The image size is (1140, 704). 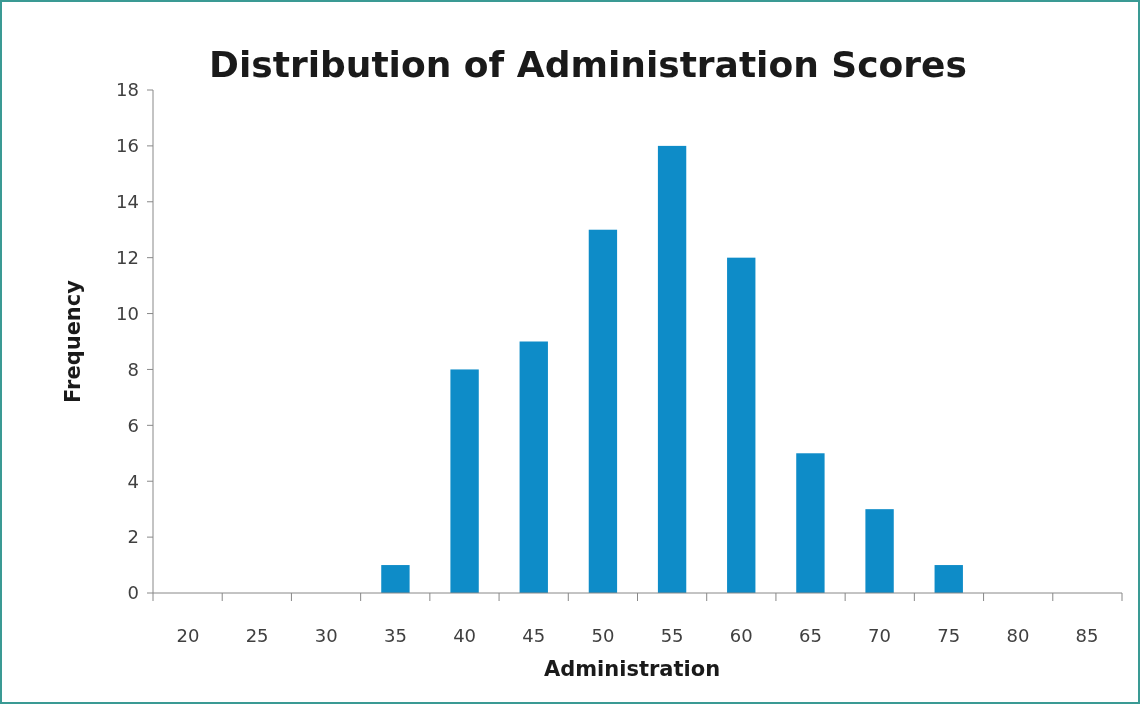 I want to click on x-tick-label: 50, so click(x=603, y=635).